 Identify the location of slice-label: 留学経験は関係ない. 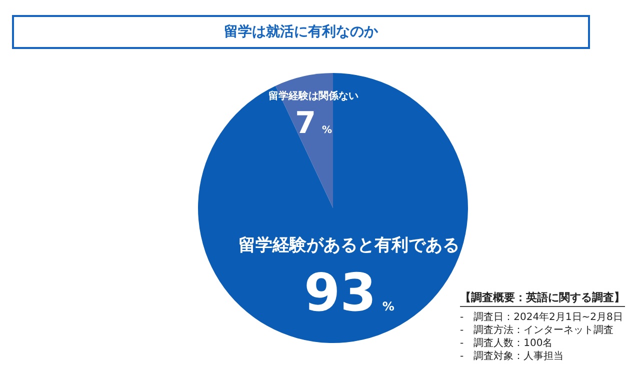
(313, 96).